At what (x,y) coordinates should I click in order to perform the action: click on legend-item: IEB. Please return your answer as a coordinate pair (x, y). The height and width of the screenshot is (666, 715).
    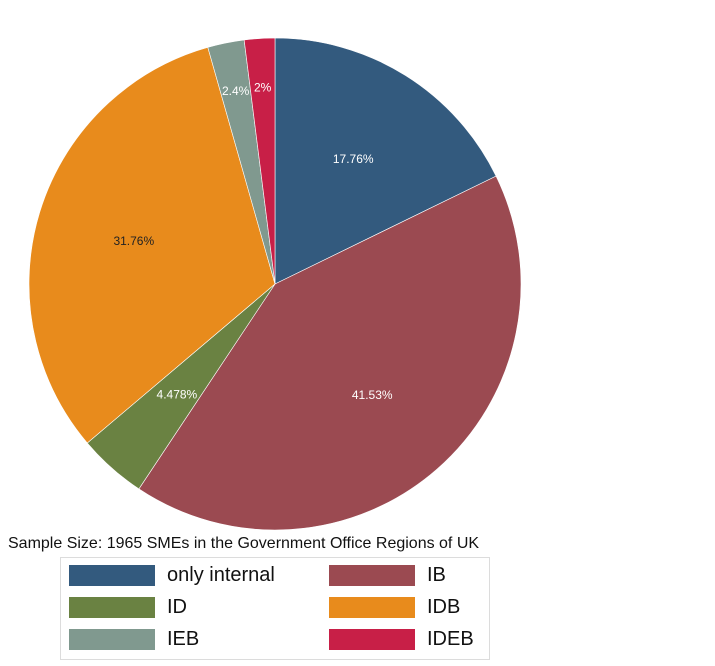
    Looking at the image, I should click on (134, 639).